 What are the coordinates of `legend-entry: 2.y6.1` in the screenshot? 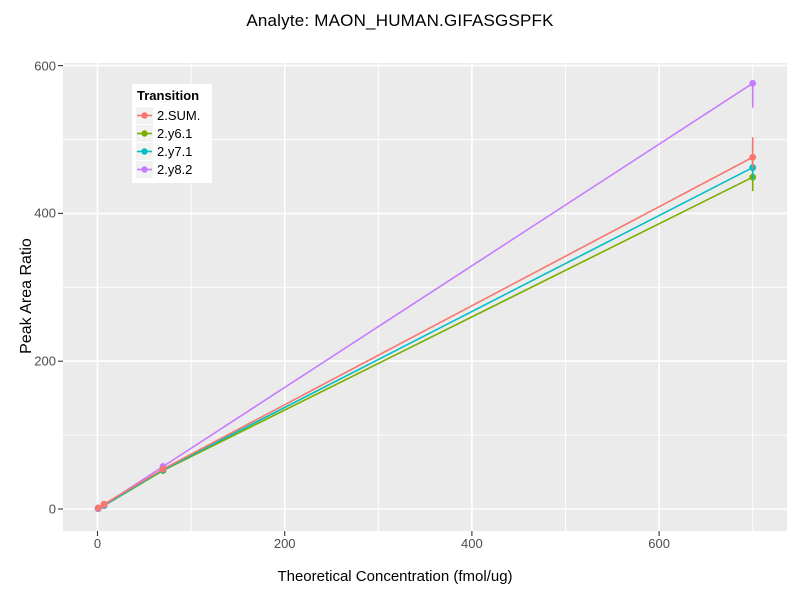 It's located at (172, 133).